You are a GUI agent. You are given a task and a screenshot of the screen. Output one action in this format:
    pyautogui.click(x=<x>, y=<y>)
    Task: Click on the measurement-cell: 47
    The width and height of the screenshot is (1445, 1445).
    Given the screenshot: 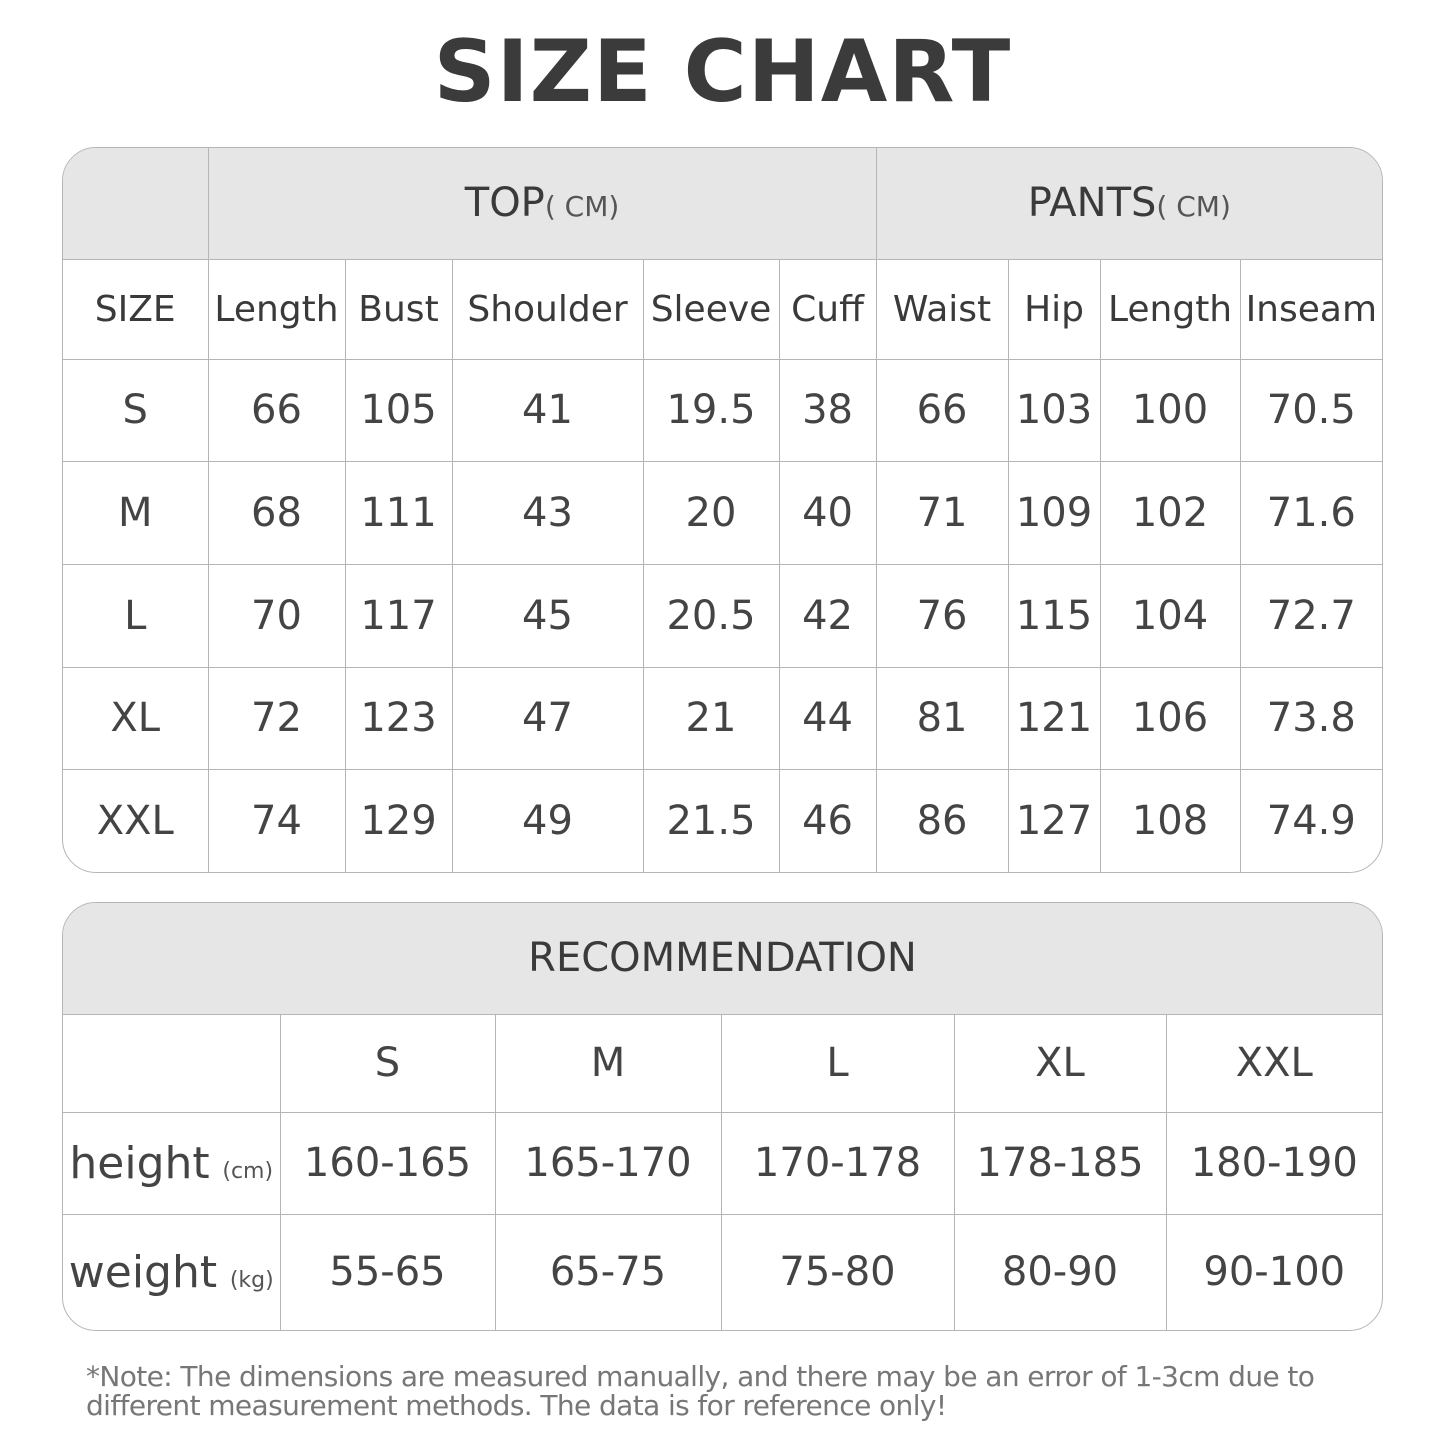 What is the action you would take?
    pyautogui.click(x=547, y=718)
    